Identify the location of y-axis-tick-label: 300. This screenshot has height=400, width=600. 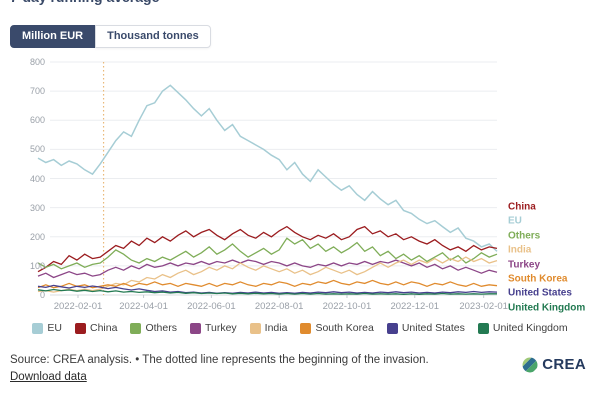
(37, 207).